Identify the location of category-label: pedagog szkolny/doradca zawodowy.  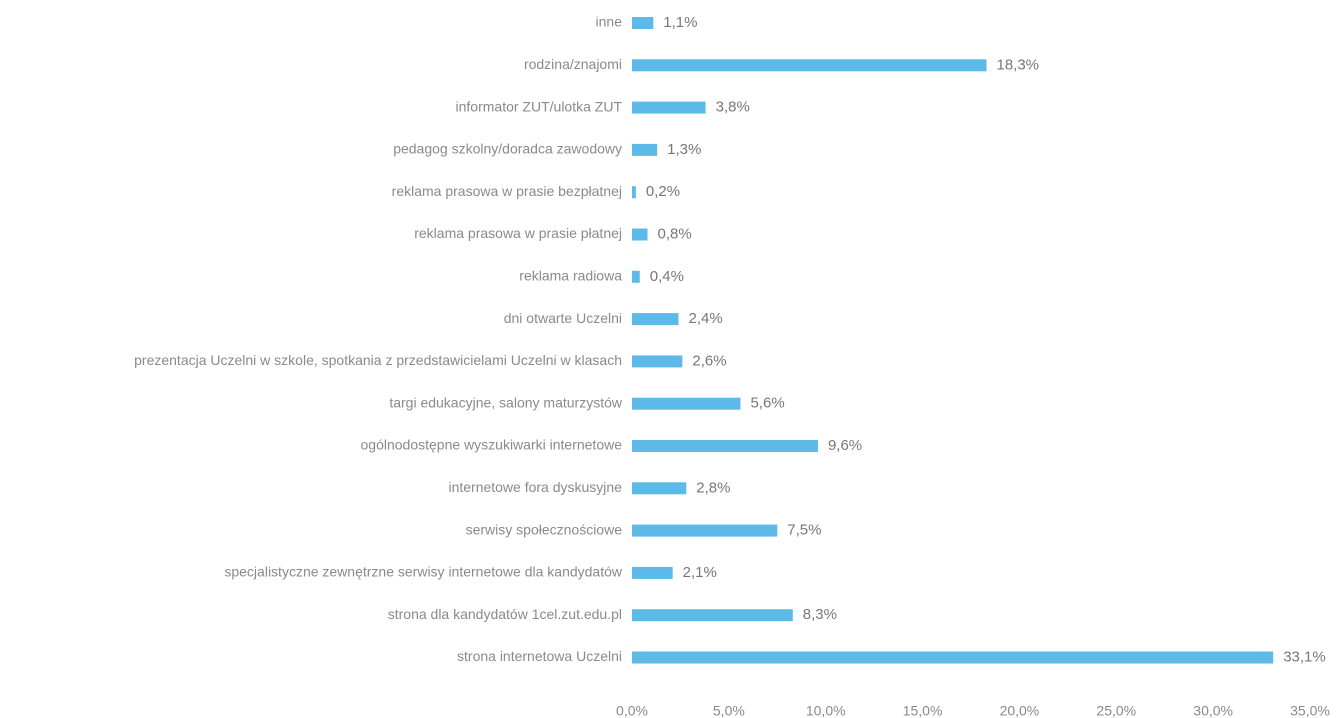
(507, 149).